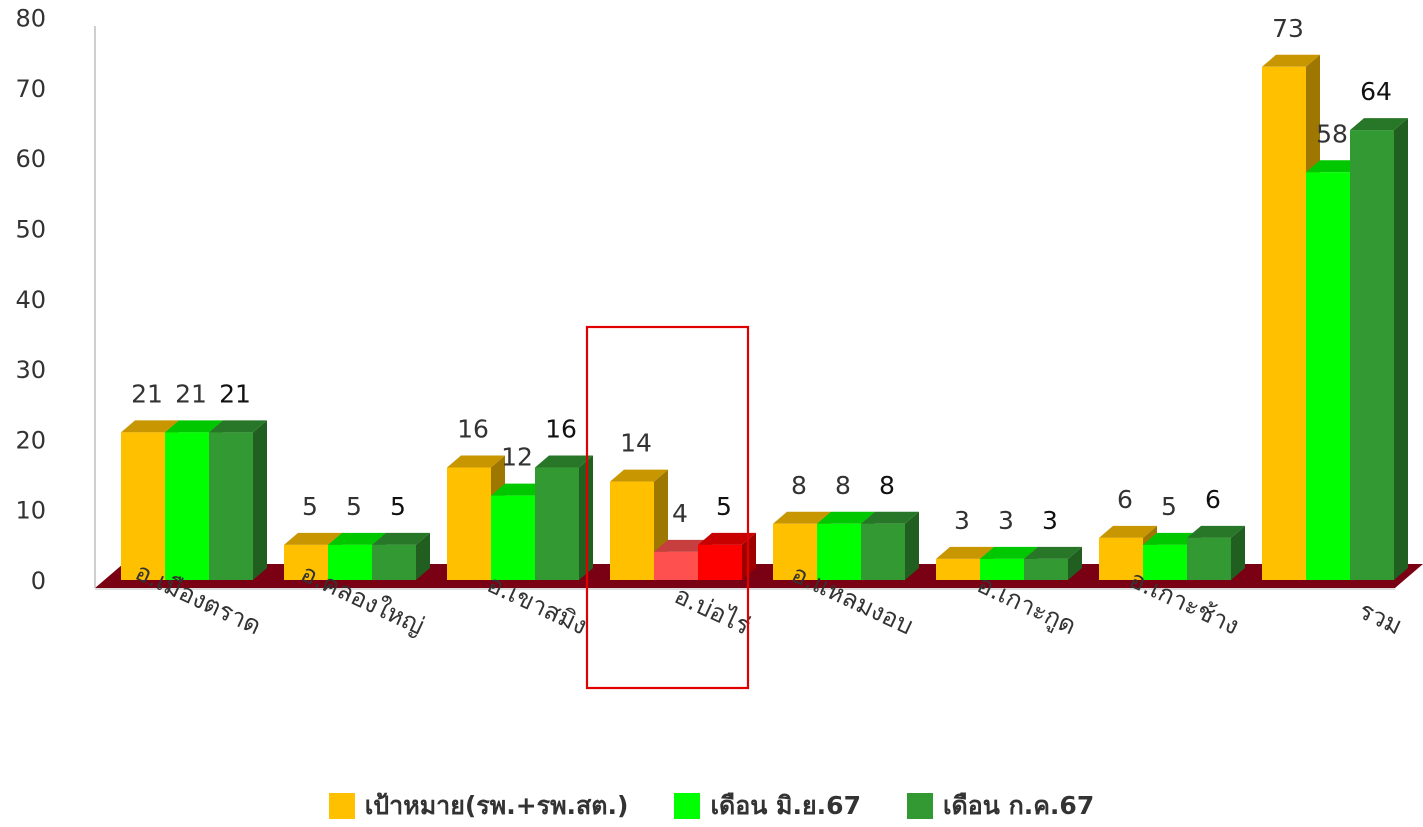 The width and height of the screenshot is (1423, 827). I want to click on data-label: 73, so click(1288, 28).